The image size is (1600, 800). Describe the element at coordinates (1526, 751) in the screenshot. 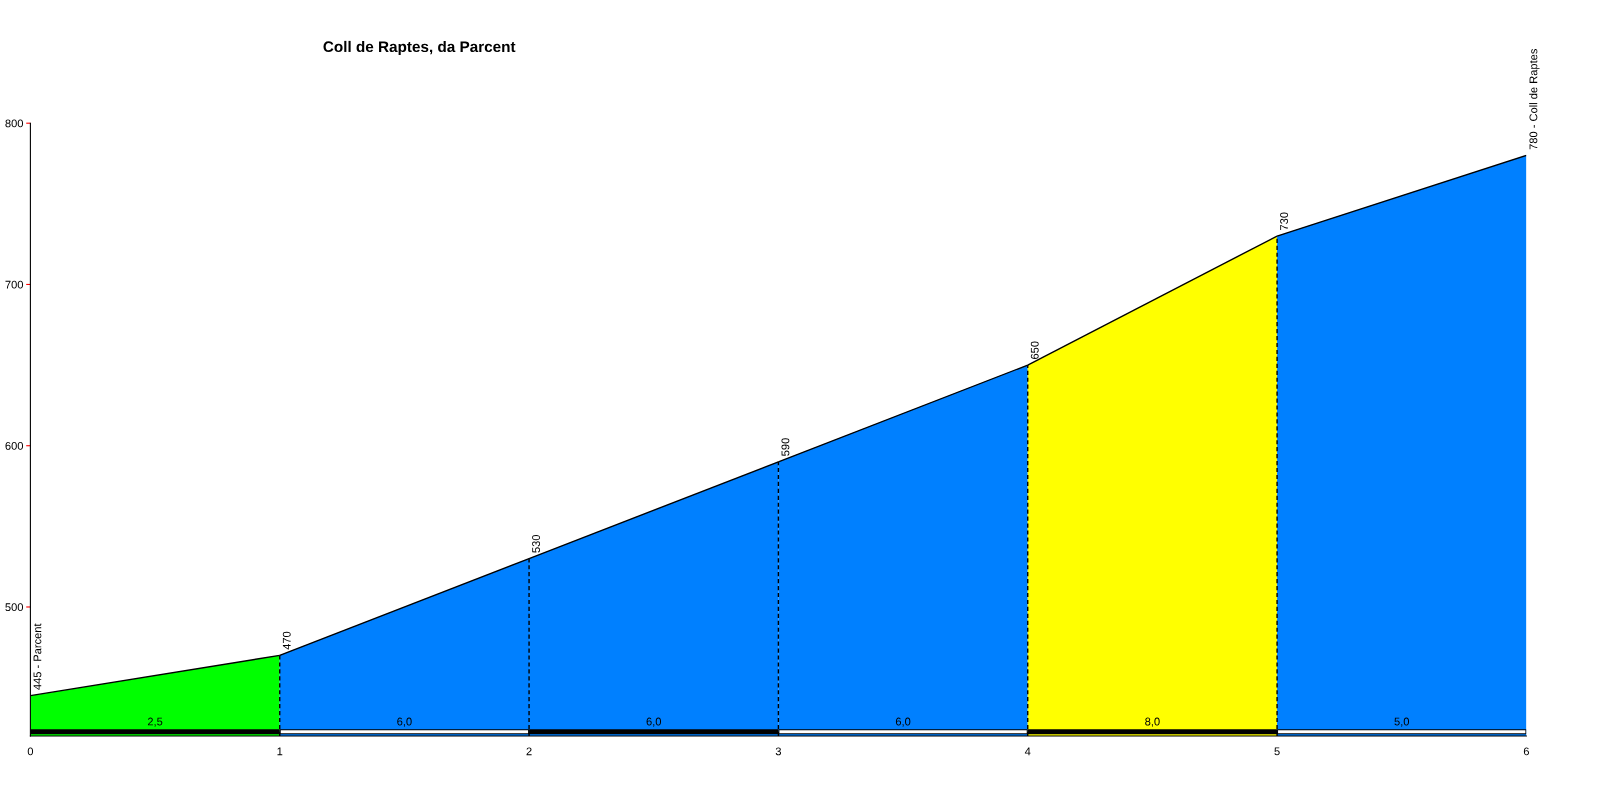

I see `x-tick-label: 6` at that location.